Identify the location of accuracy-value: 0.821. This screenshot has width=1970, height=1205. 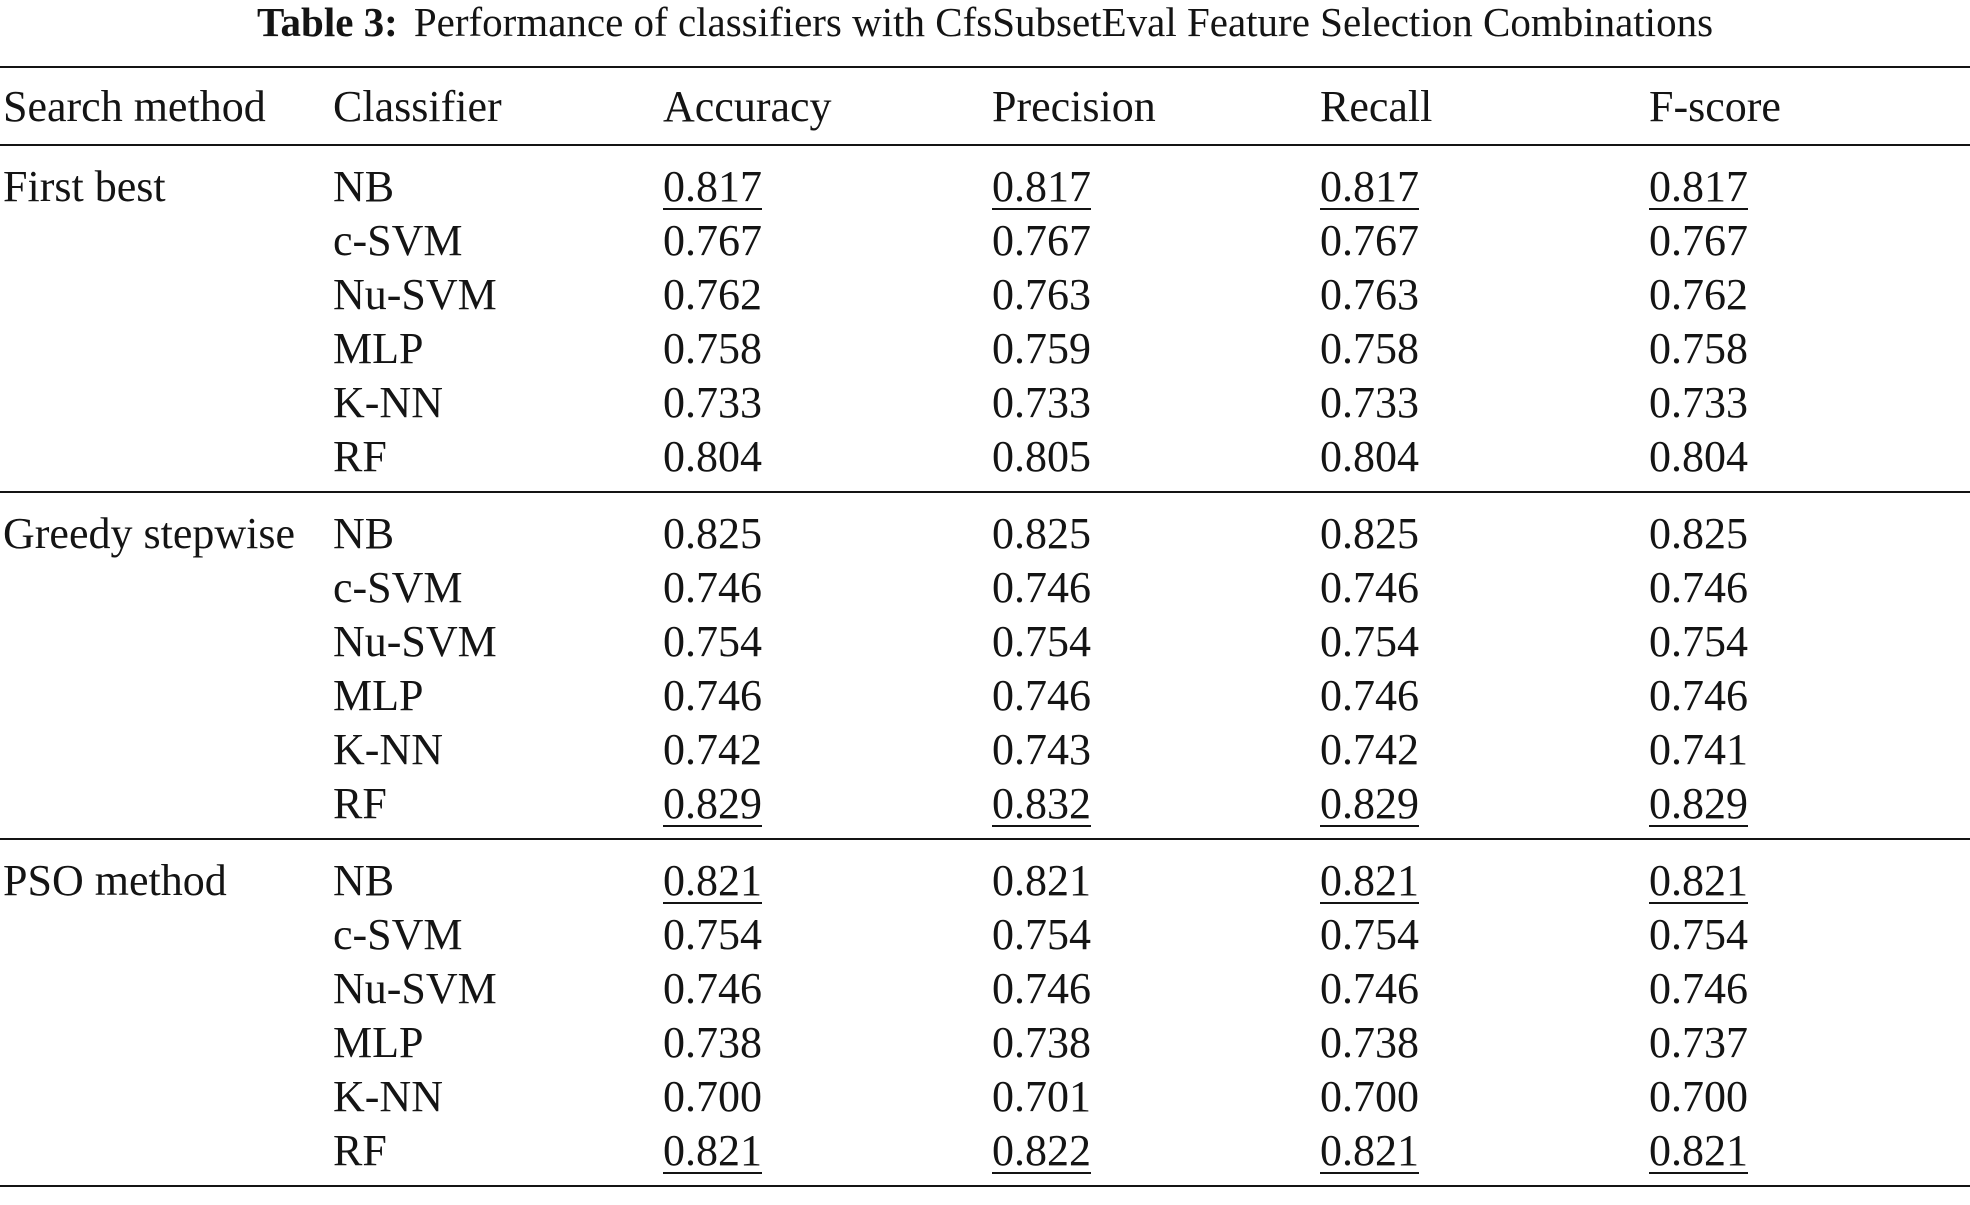
(712, 1150).